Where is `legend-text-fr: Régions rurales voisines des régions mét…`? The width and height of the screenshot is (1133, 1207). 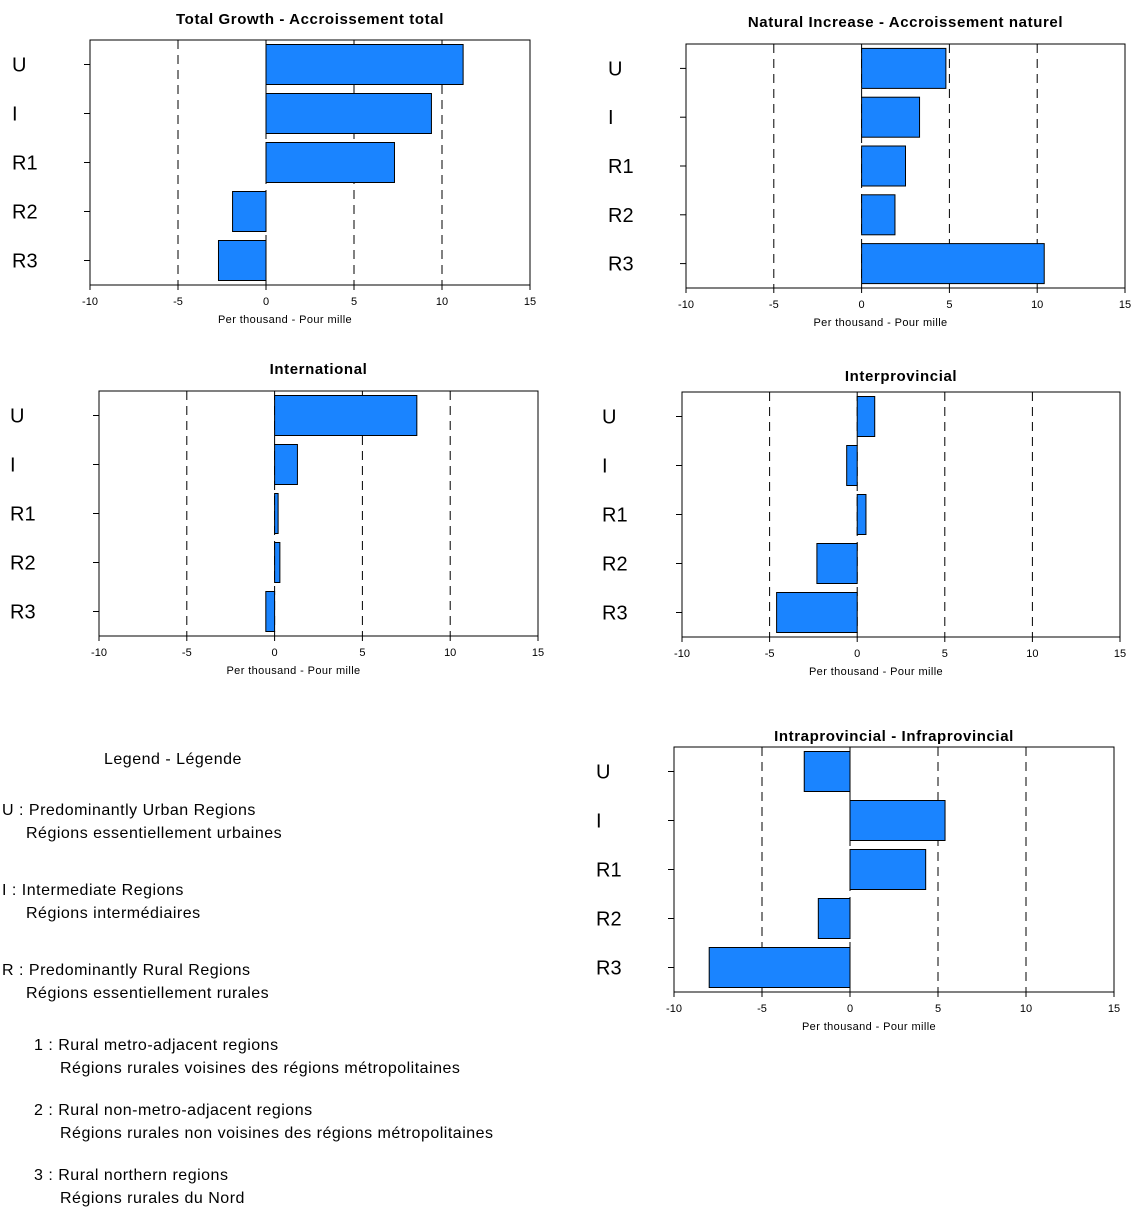
legend-text-fr: Régions rurales voisines des régions mét… is located at coordinates (260, 1068).